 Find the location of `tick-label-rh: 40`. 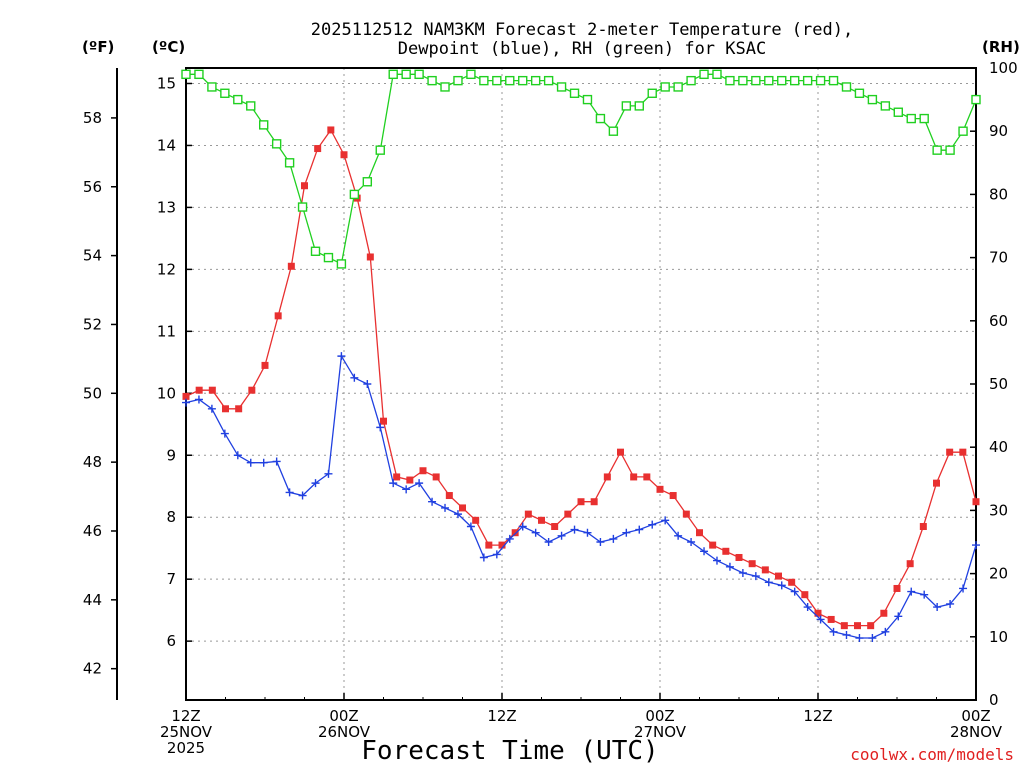

tick-label-rh: 40 is located at coordinates (998, 447).